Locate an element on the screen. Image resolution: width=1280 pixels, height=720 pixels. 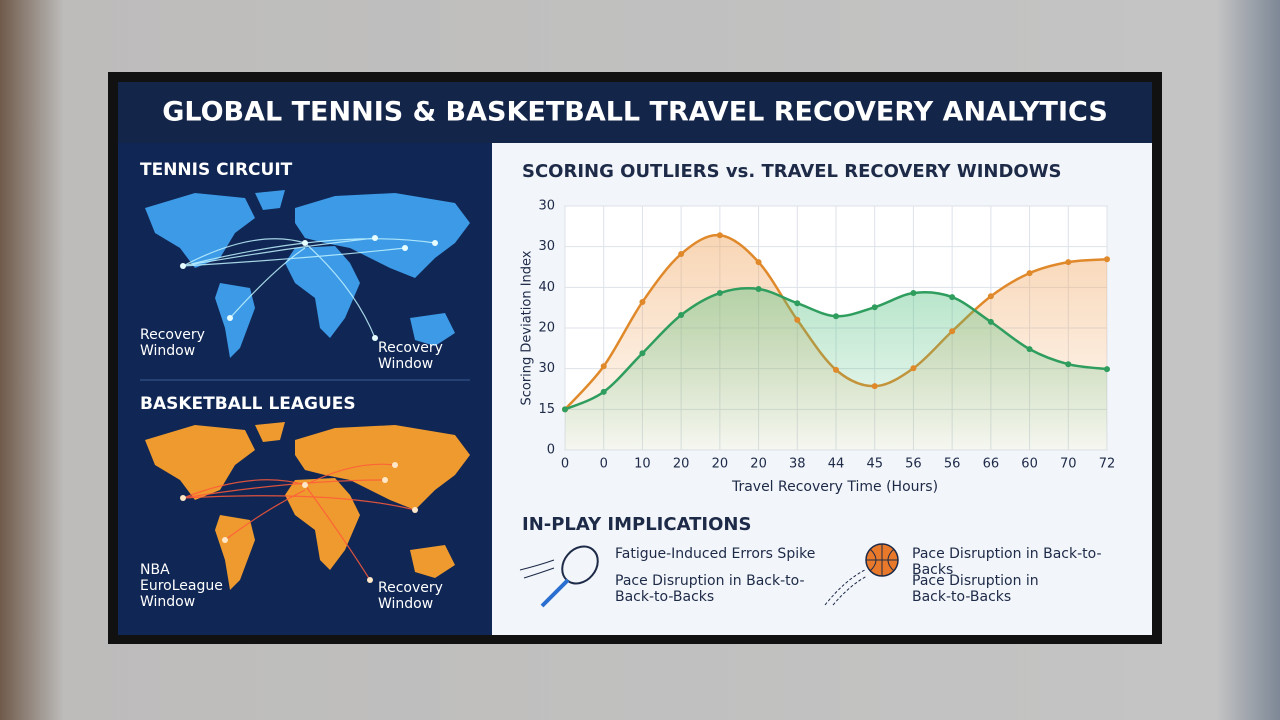
x-tick-label: 72 is located at coordinates (1107, 464).